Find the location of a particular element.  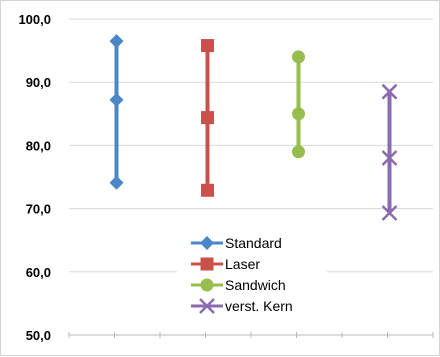

series-verst-kern is located at coordinates (389, 152).